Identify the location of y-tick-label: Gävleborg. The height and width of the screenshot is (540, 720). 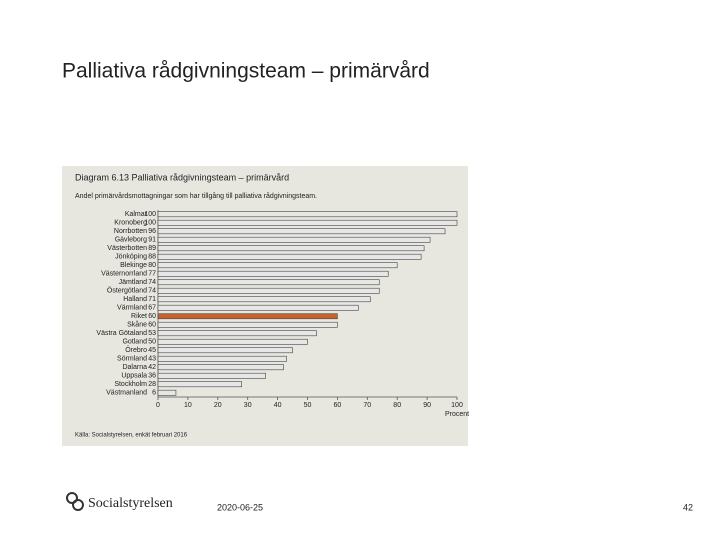
(131, 240).